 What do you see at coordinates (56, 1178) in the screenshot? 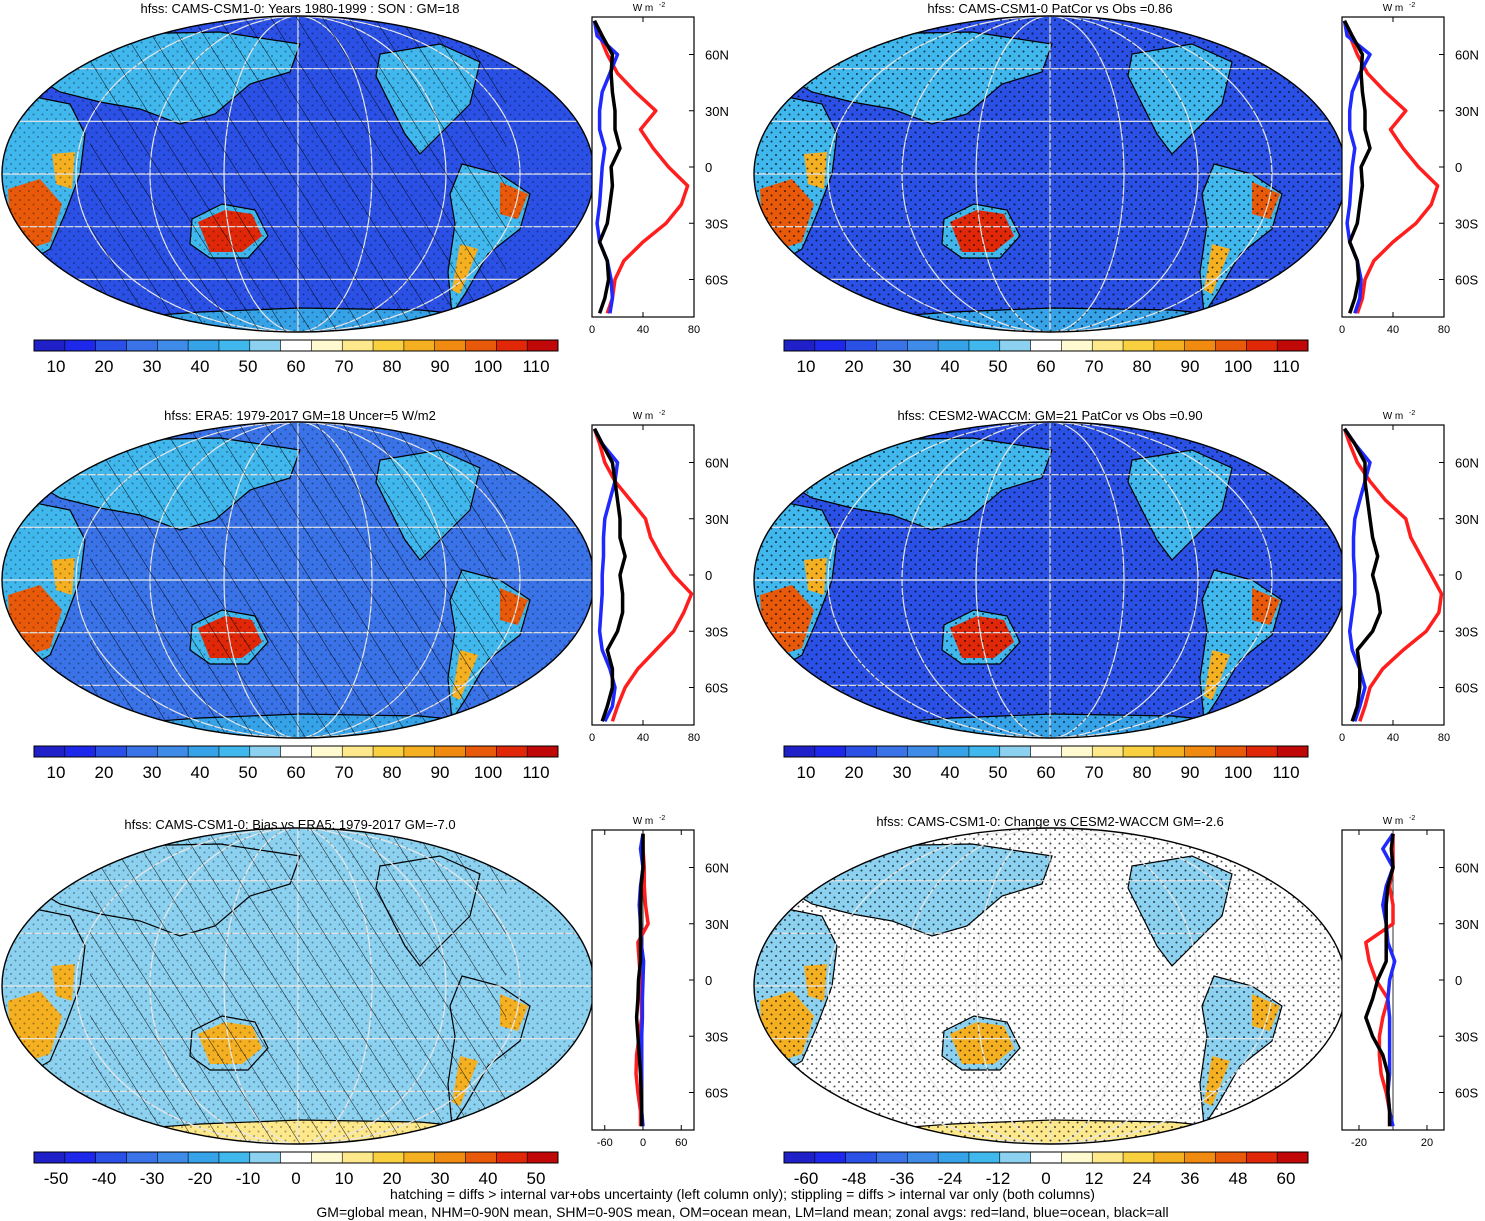
I see `colorbar-label: -50` at bounding box center [56, 1178].